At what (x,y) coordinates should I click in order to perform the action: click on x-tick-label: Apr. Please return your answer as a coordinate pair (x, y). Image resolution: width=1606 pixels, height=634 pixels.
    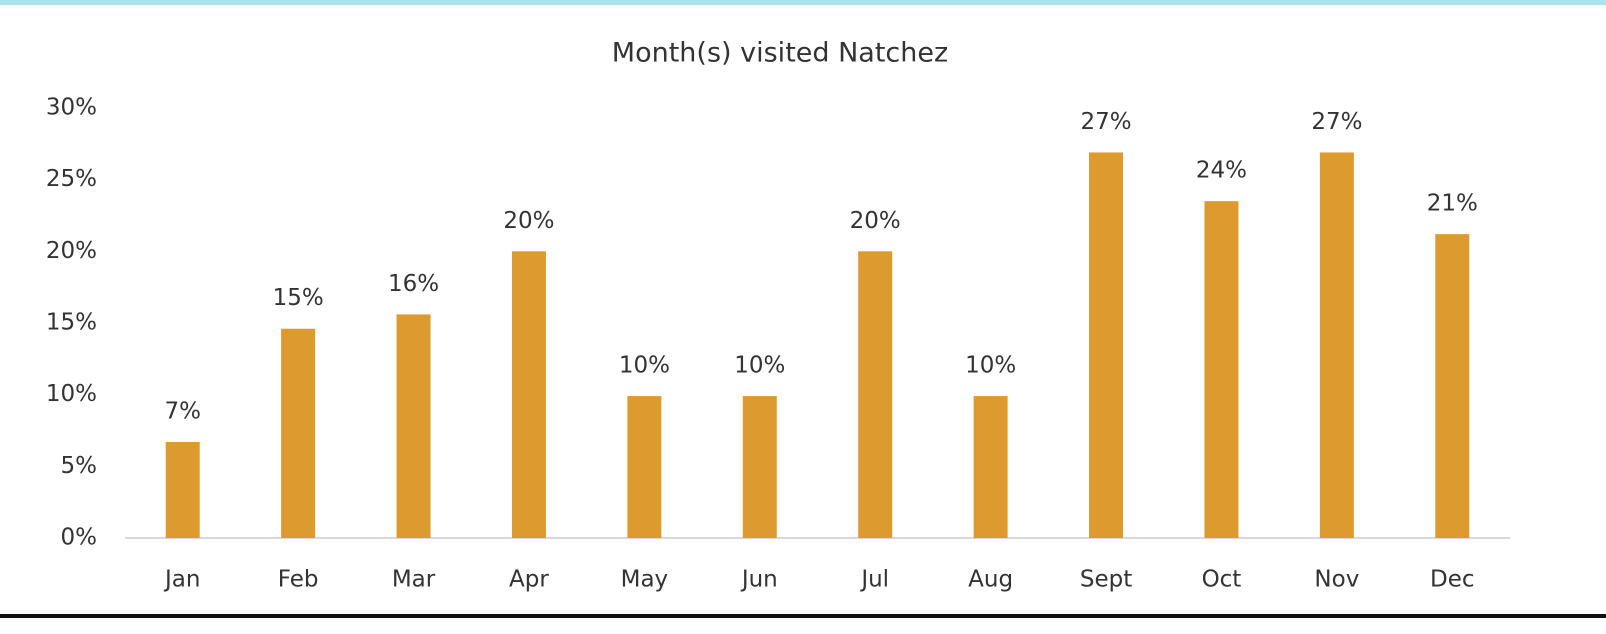
    Looking at the image, I should click on (529, 580).